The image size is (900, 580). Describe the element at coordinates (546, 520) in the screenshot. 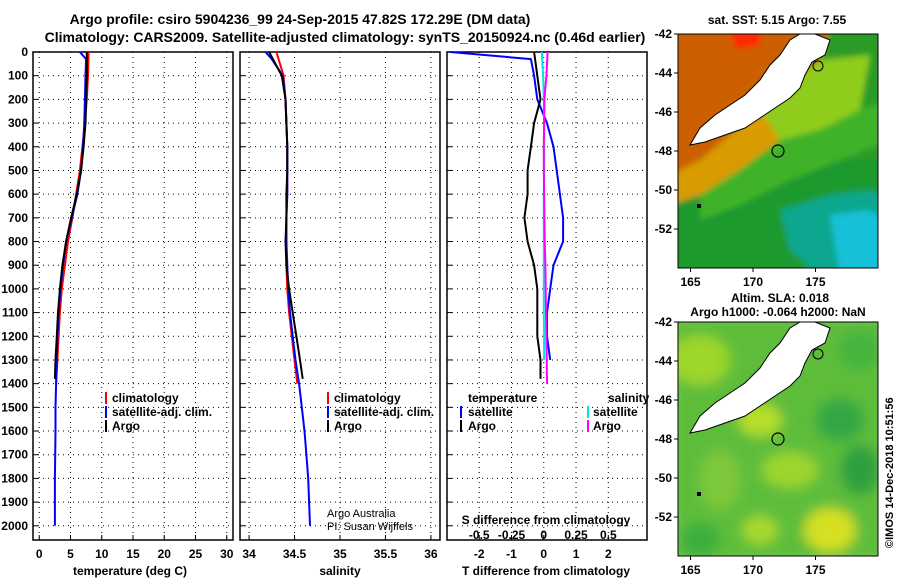

I see `difference-xlabel-top: S difference from climatology` at that location.